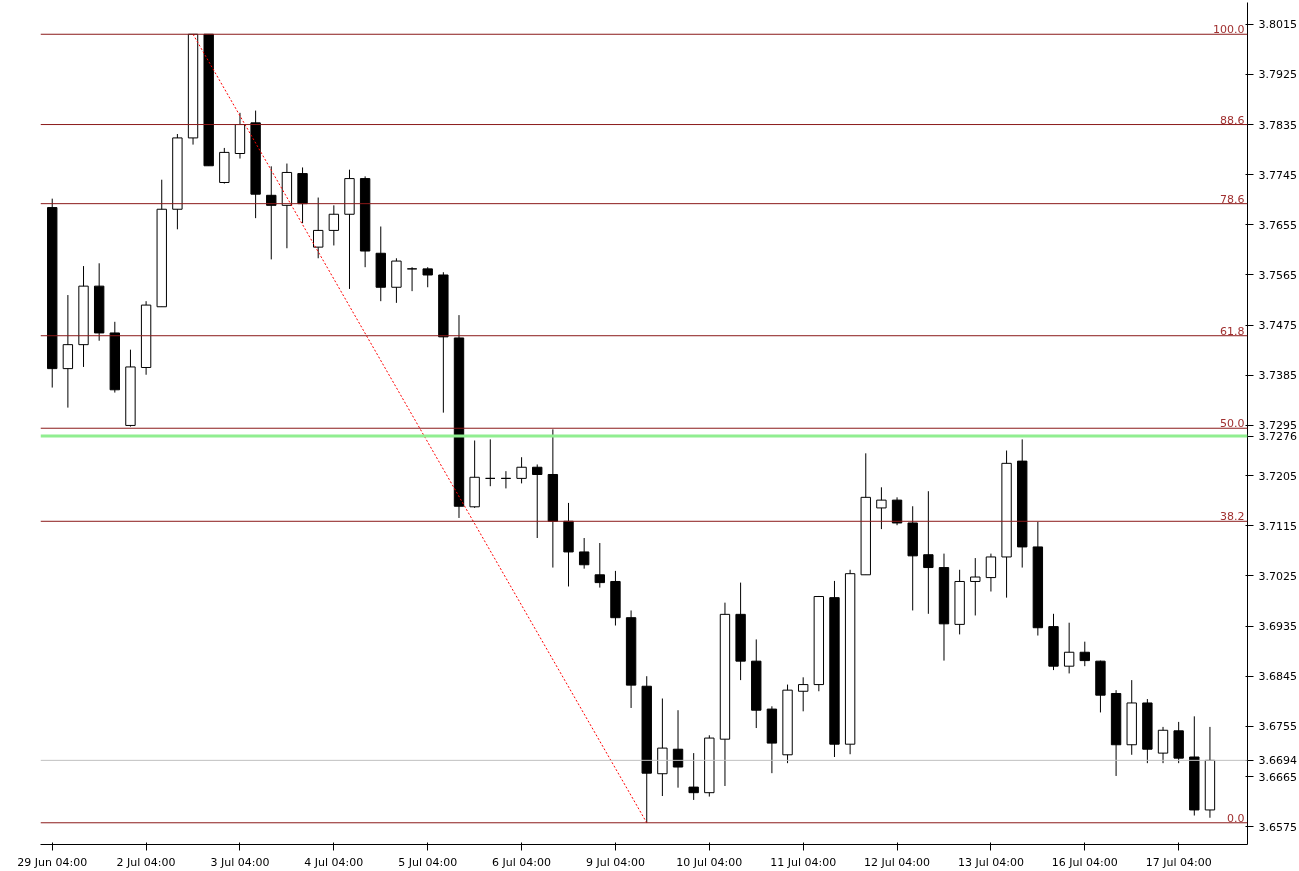 This screenshot has width=1299, height=871. Describe the element at coordinates (1277, 827) in the screenshot. I see `y-tick-label: 3.6575` at that location.